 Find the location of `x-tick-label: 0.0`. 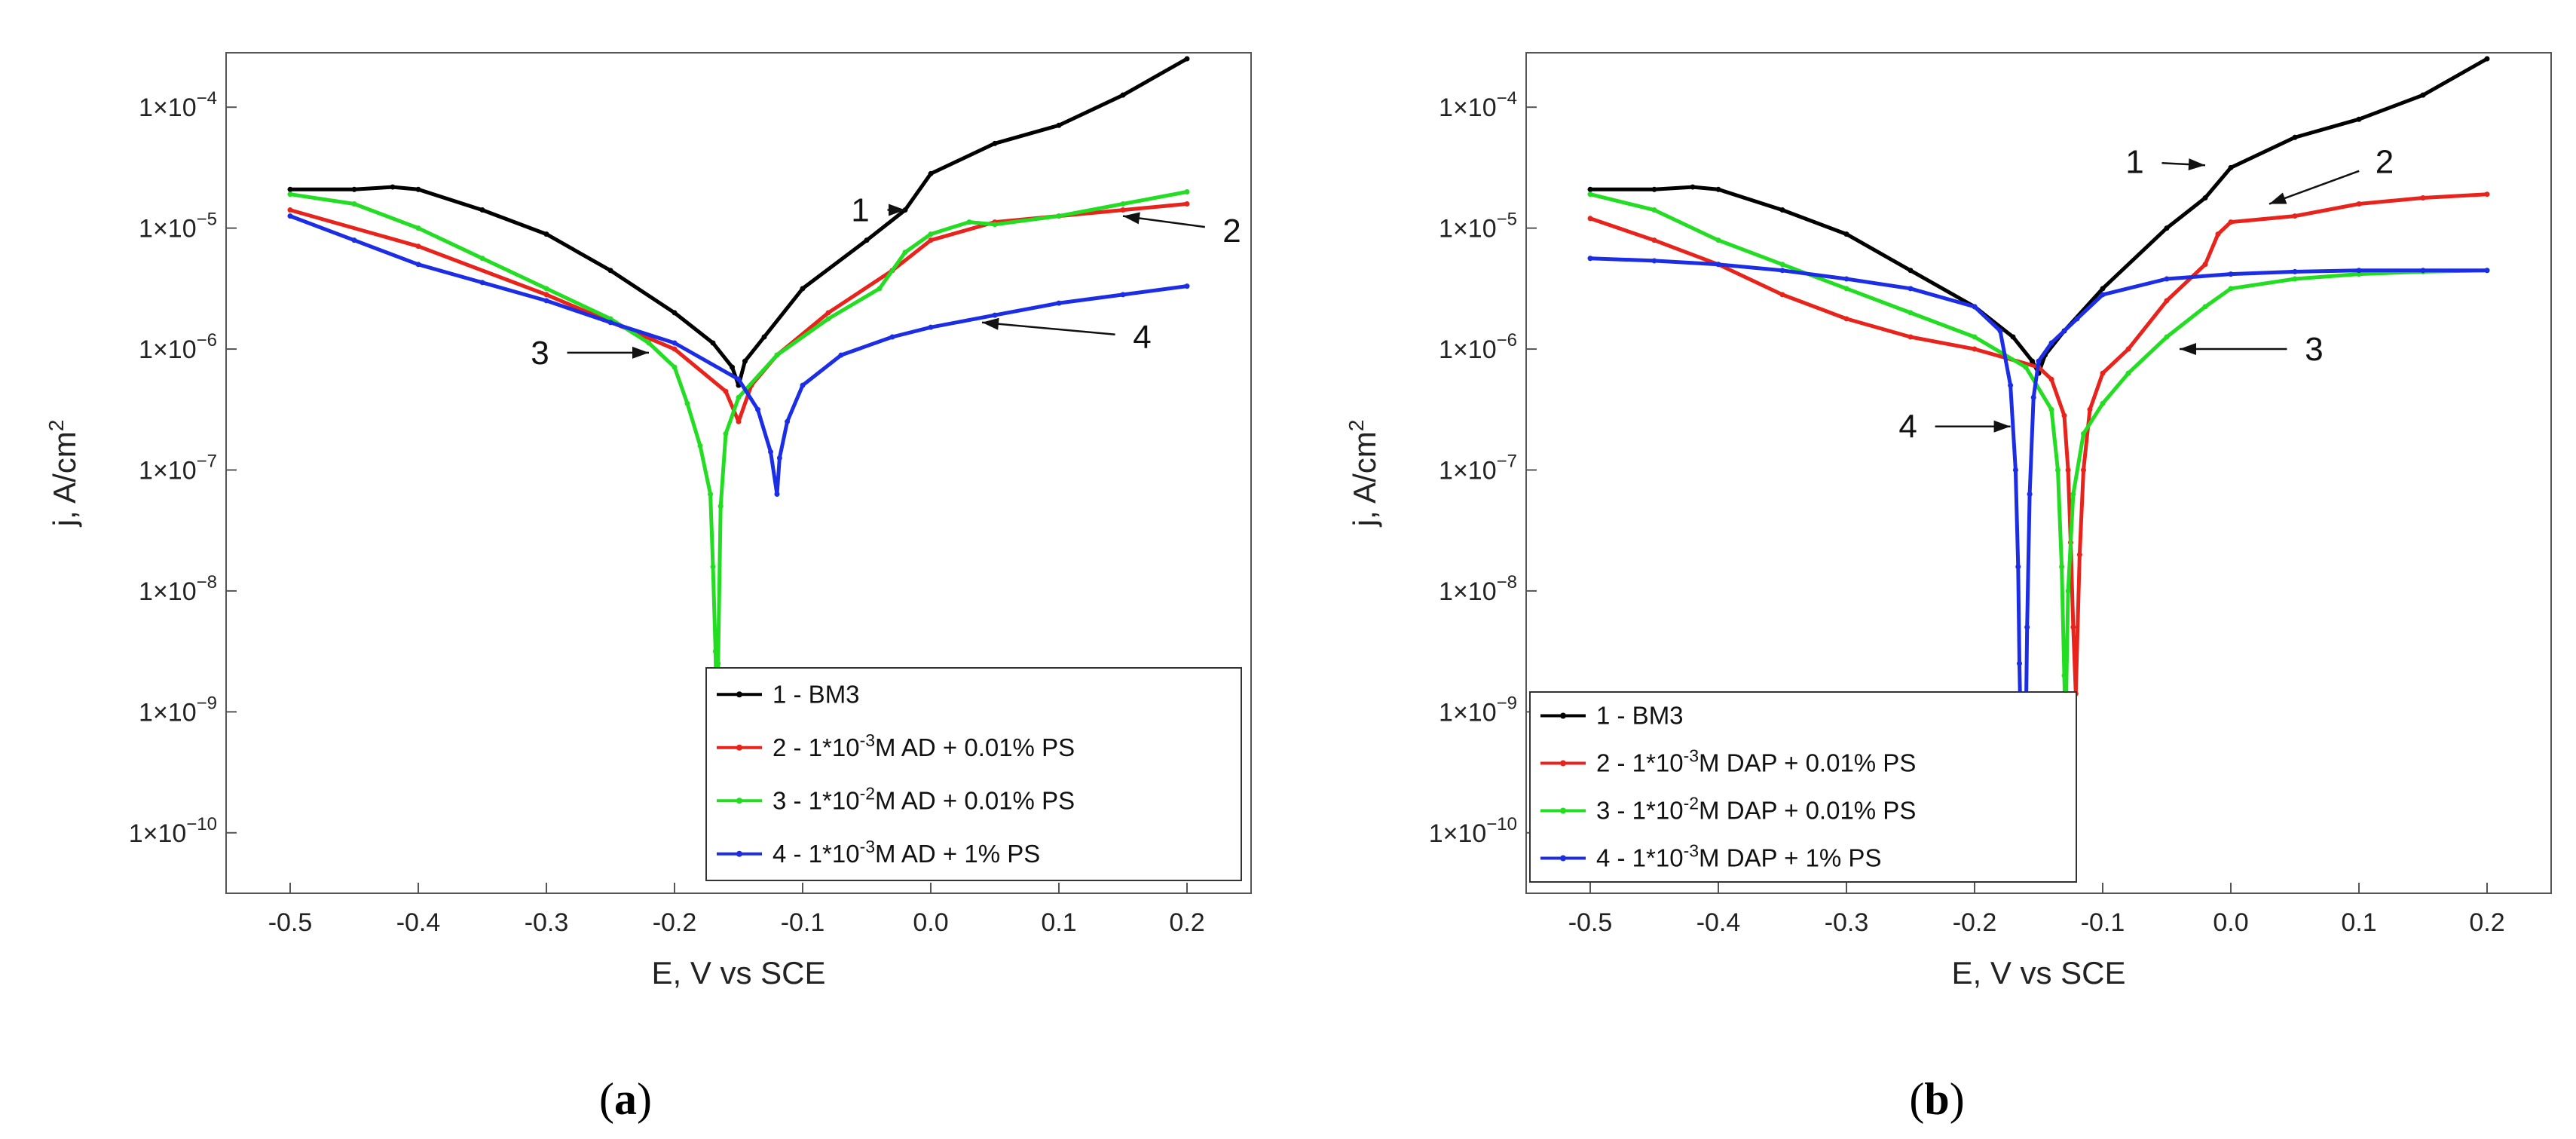

x-tick-label: 0.0 is located at coordinates (930, 922).